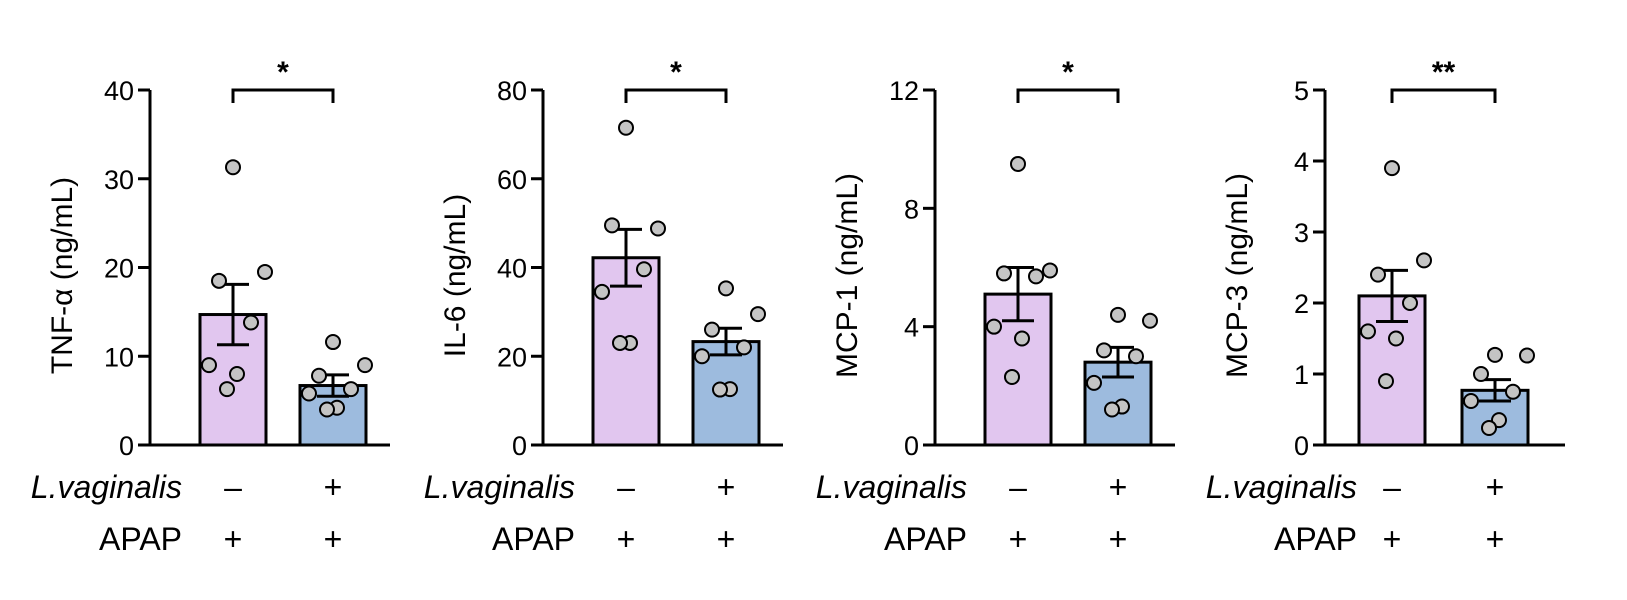 The width and height of the screenshot is (1627, 600). What do you see at coordinates (911, 328) in the screenshot?
I see `y-tick-label: 4` at bounding box center [911, 328].